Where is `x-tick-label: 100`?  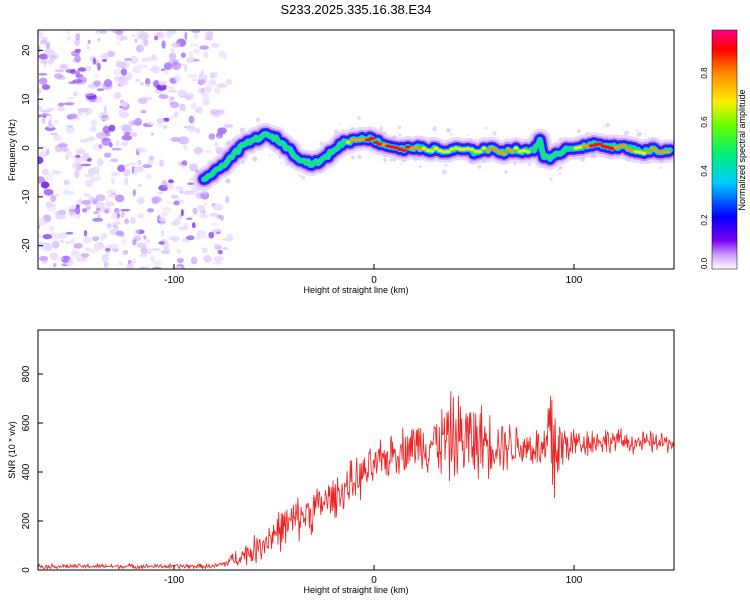 x-tick-label: 100 is located at coordinates (574, 280).